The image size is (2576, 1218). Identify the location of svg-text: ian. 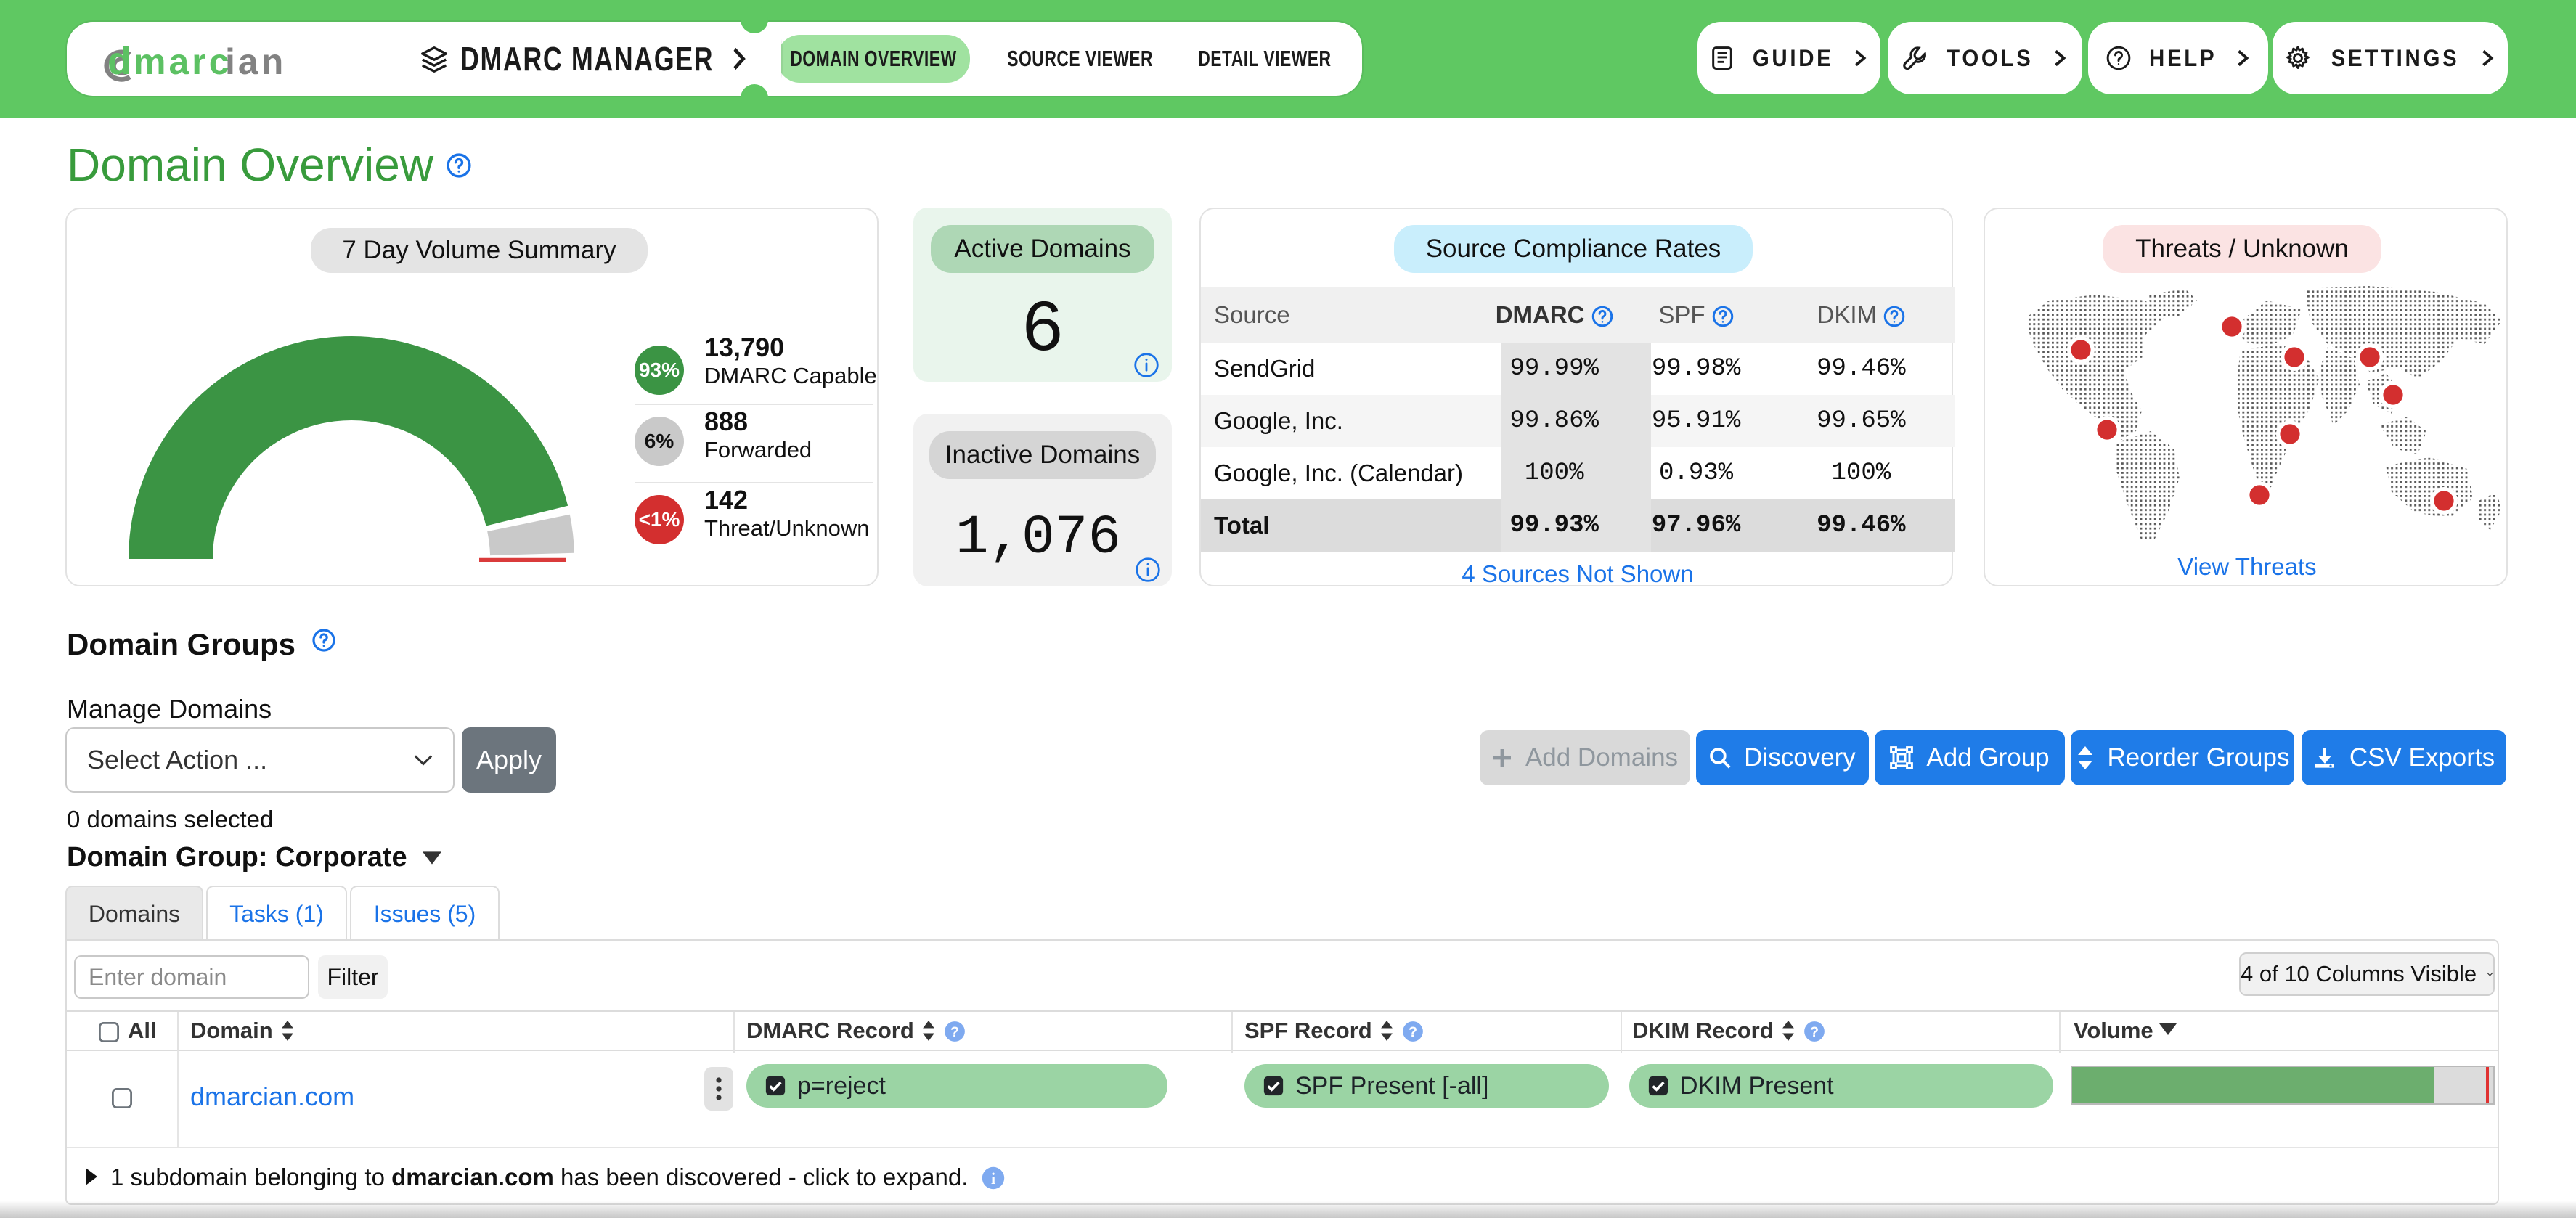
(255, 61).